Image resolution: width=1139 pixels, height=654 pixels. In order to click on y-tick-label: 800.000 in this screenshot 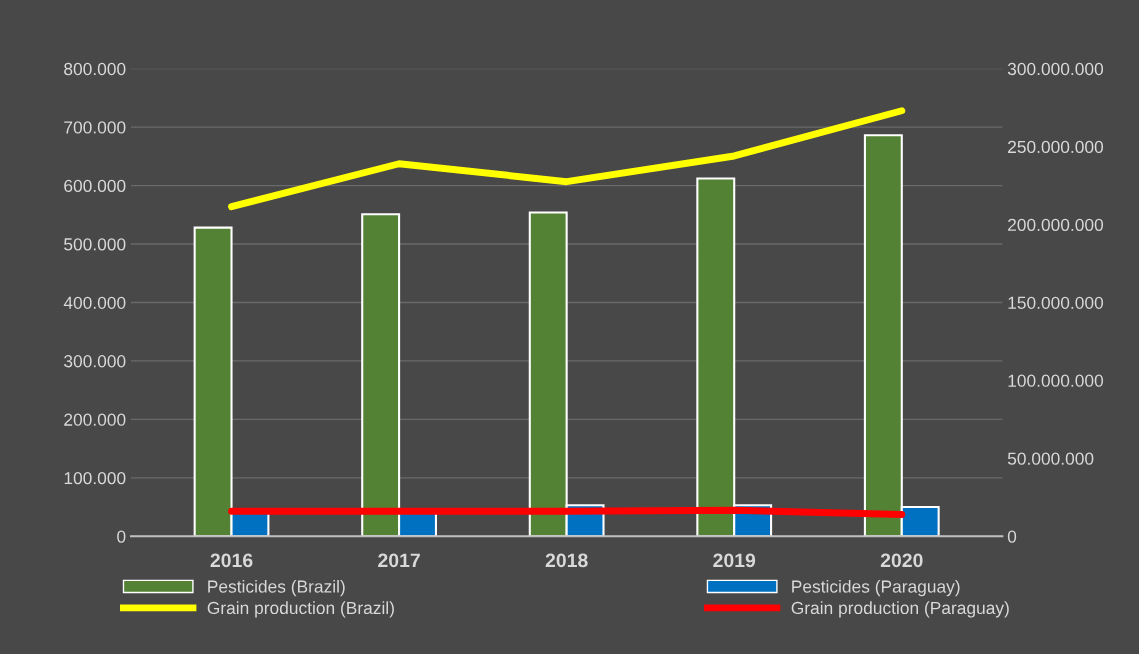, I will do `click(95, 69)`.